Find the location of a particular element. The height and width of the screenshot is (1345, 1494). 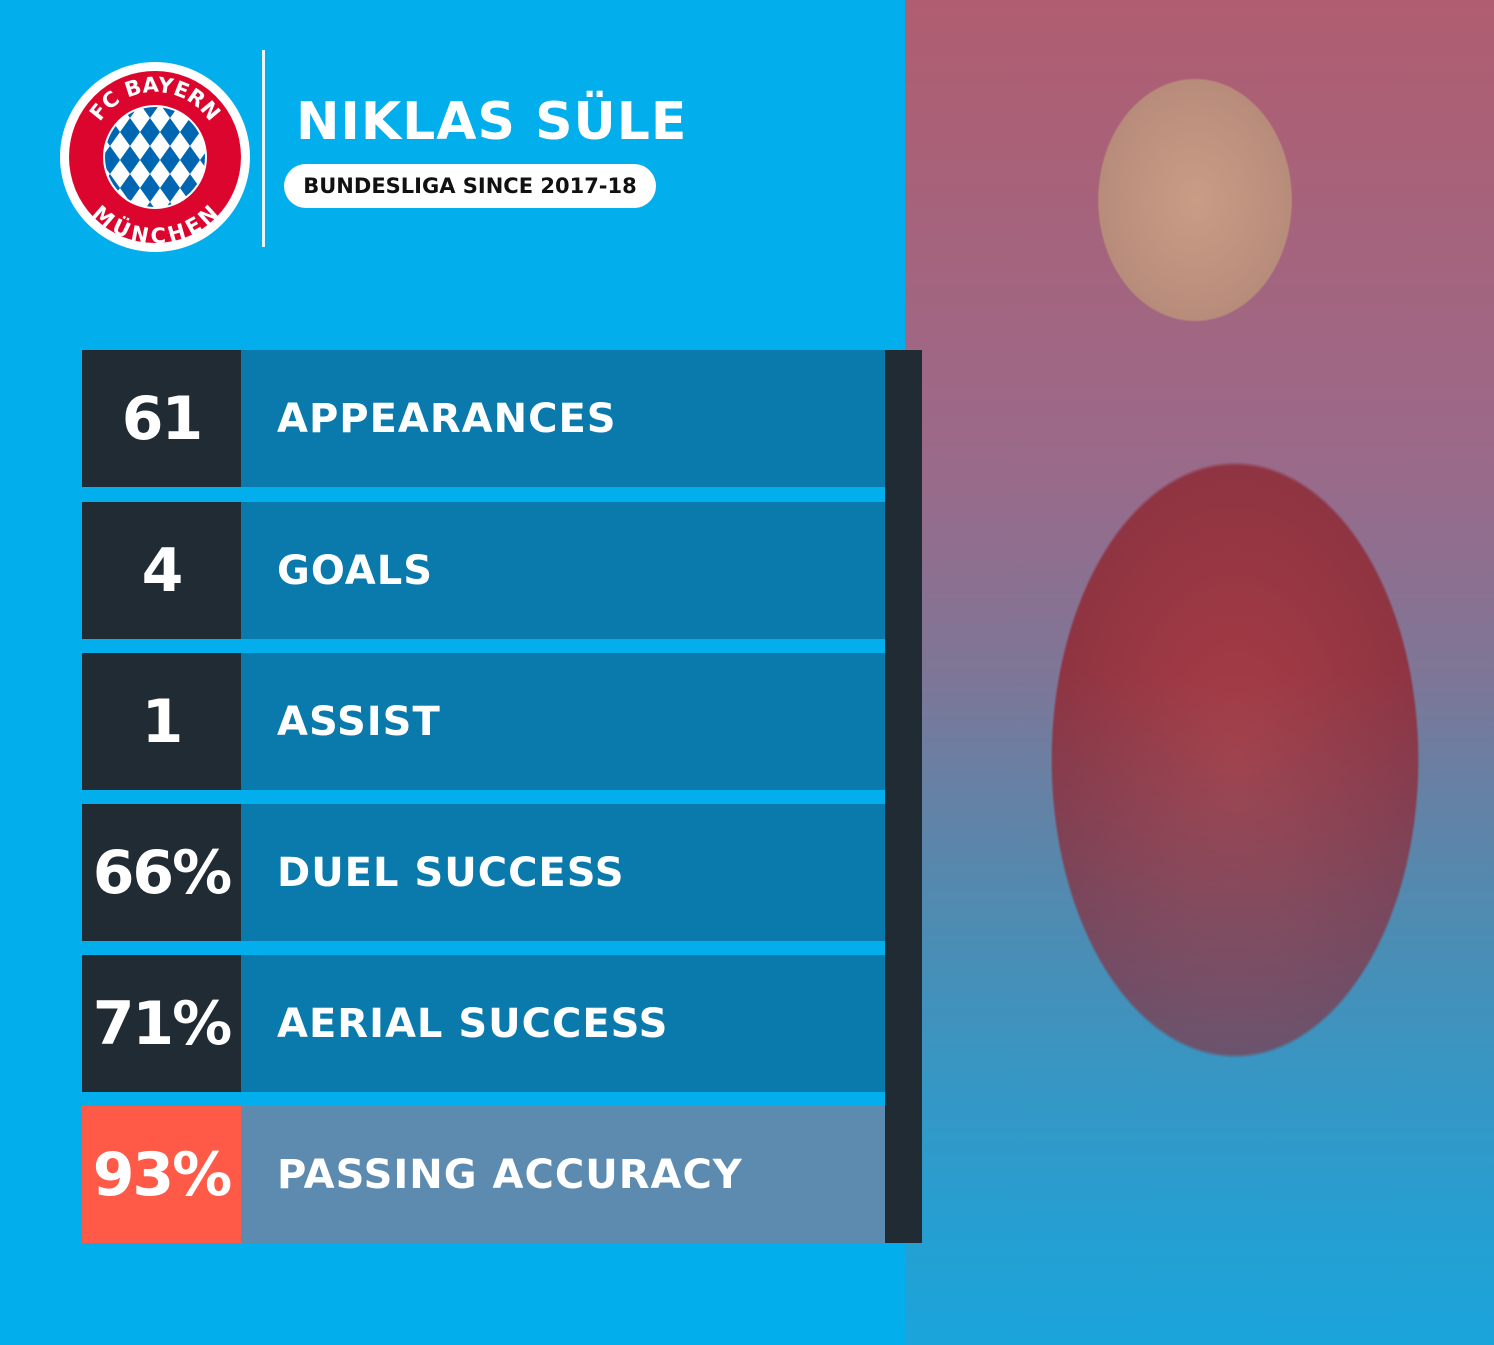

stat-value: 61 is located at coordinates (161, 418).